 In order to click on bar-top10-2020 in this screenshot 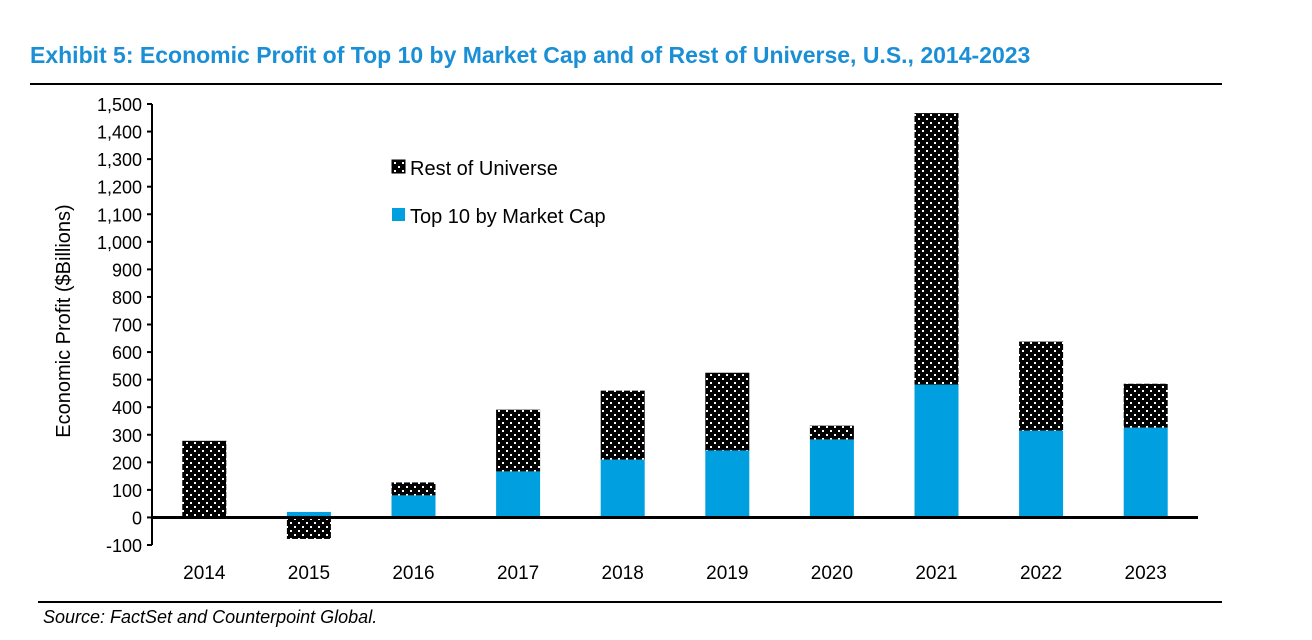, I will do `click(831, 478)`.